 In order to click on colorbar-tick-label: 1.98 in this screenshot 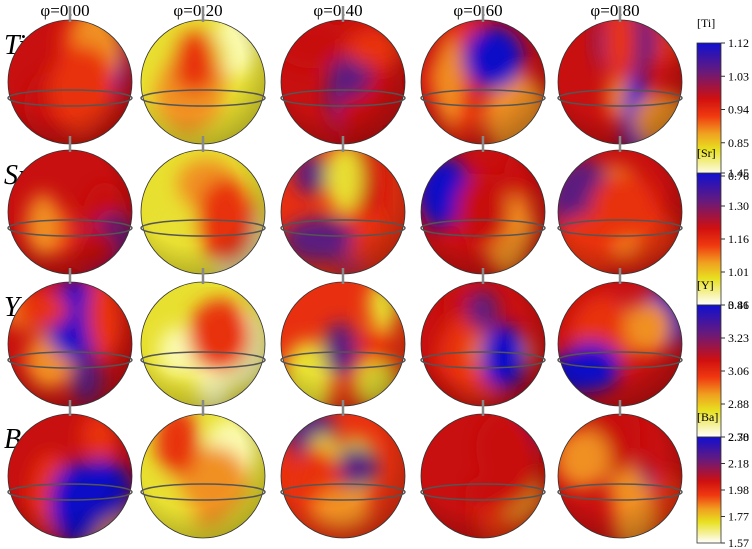, I will do `click(738, 490)`.